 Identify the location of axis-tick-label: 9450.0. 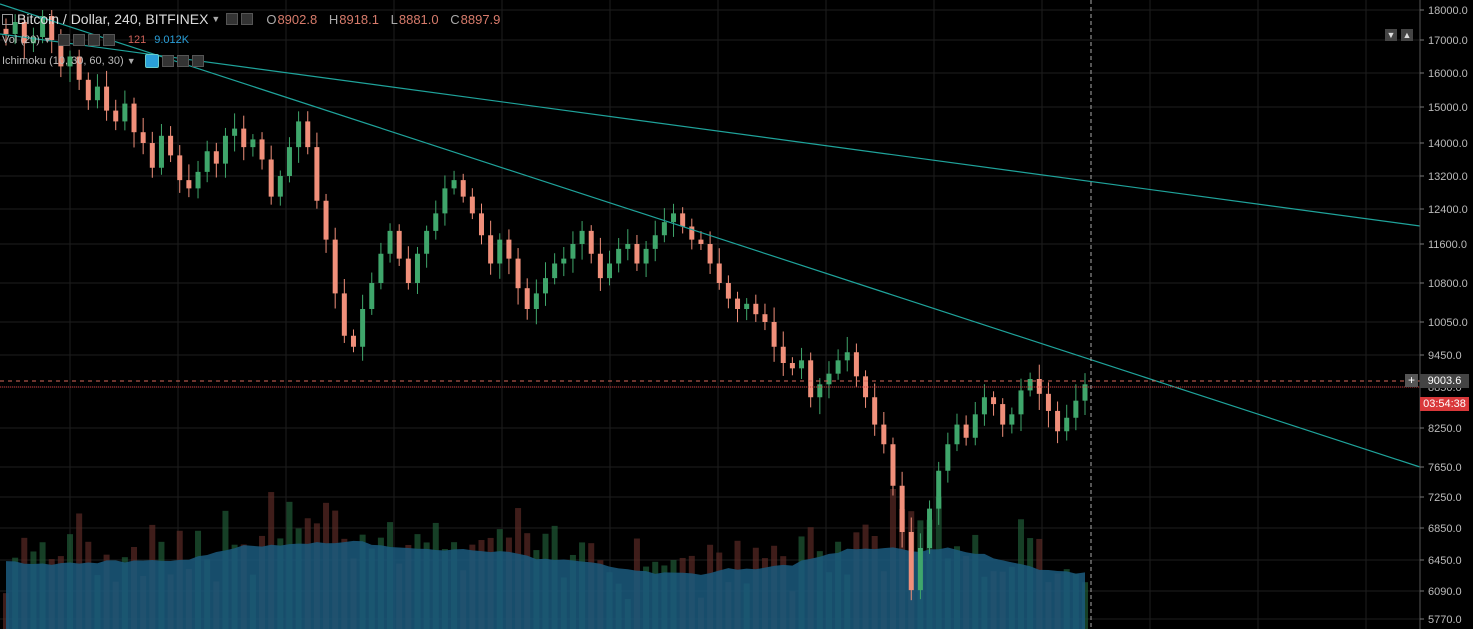
(1445, 356).